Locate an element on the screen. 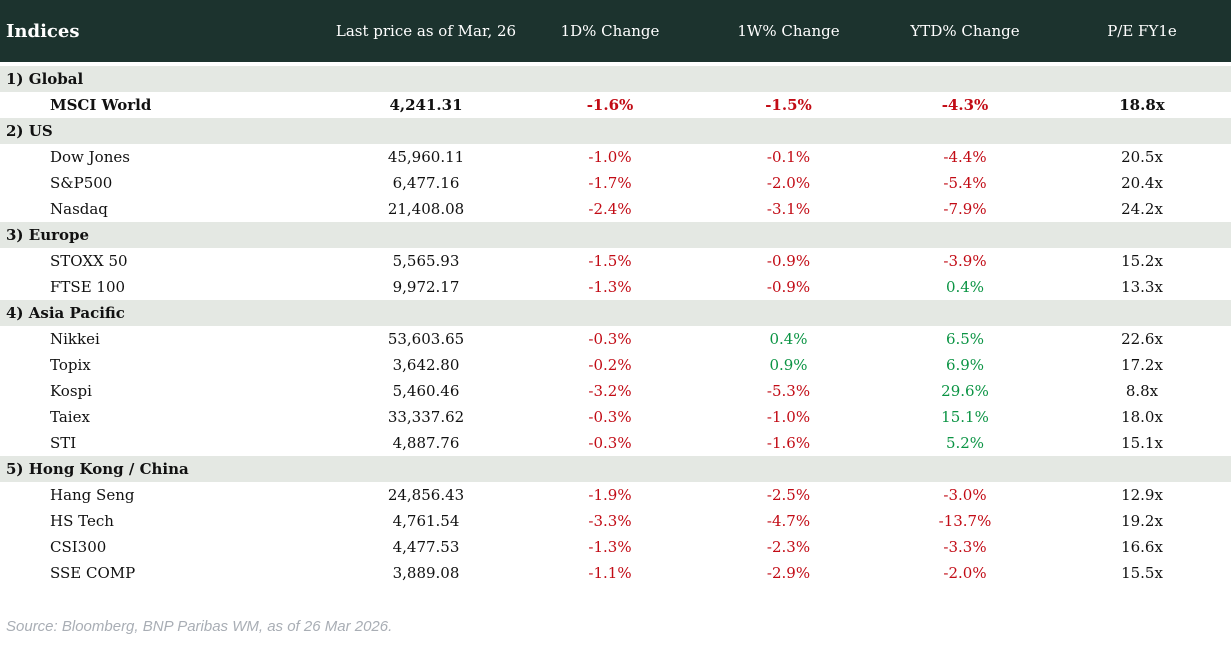  section-label: 2) US is located at coordinates (615, 131).